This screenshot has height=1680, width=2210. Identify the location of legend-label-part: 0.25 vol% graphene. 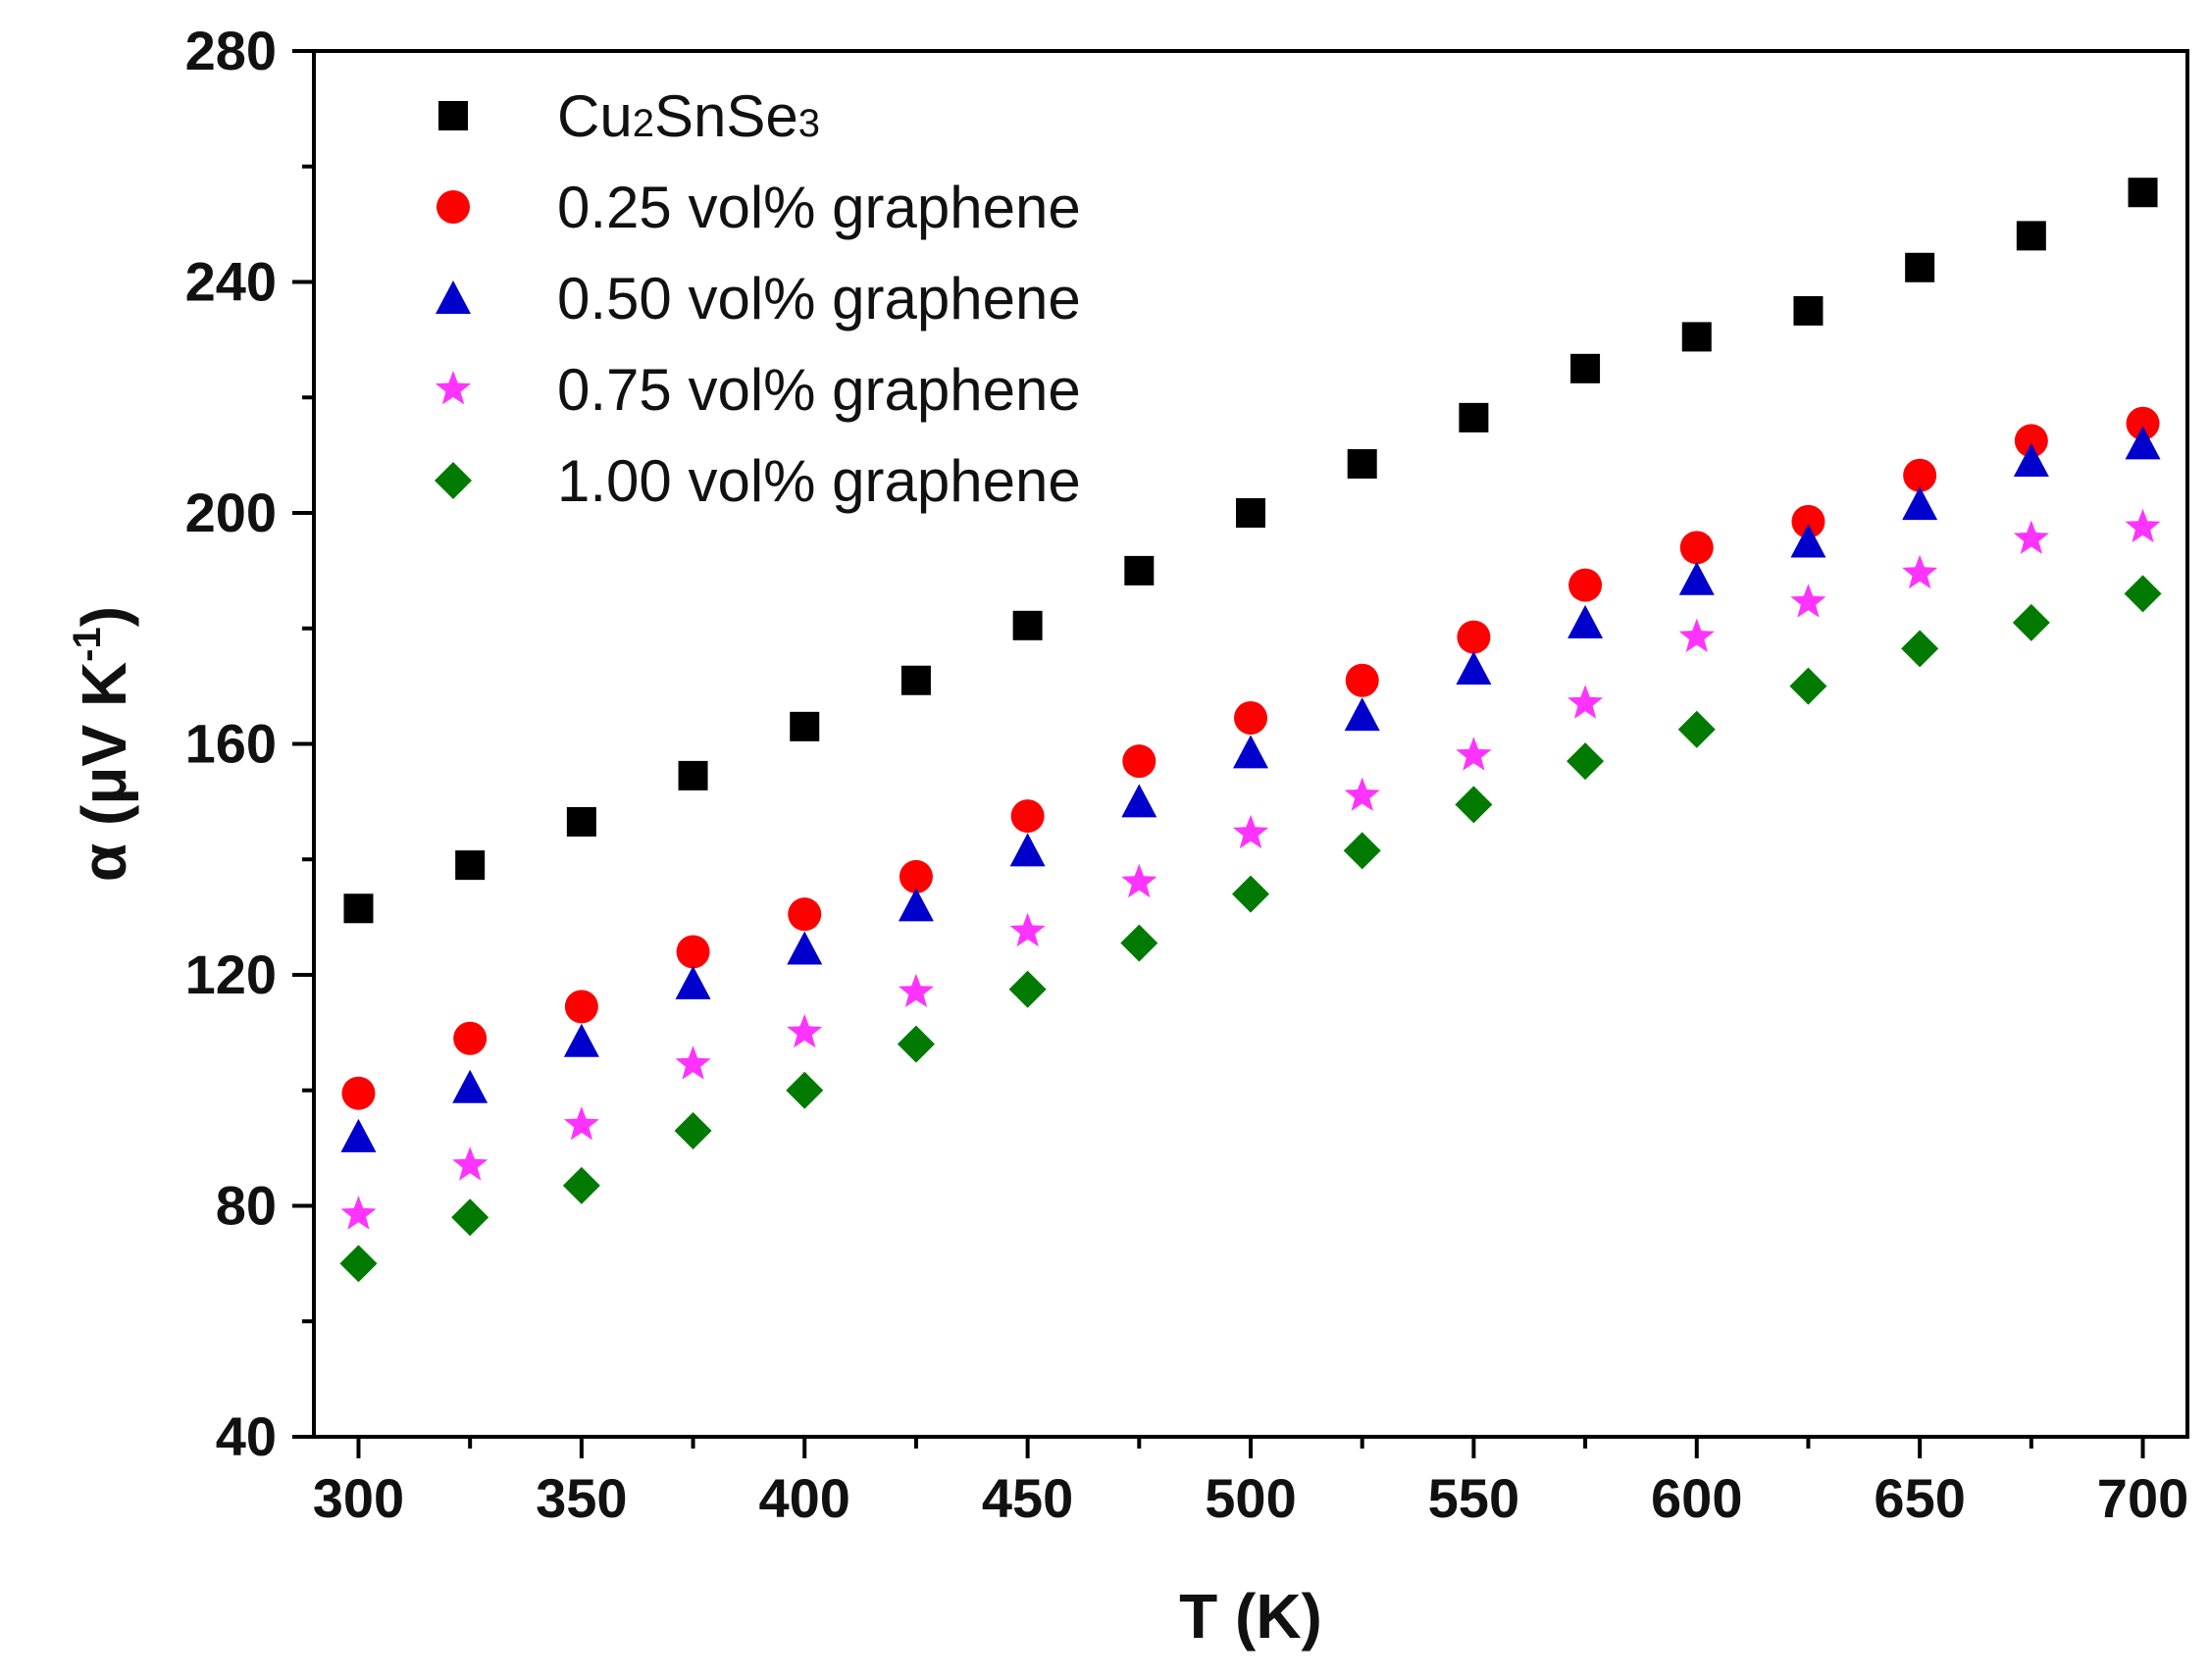
(819, 207).